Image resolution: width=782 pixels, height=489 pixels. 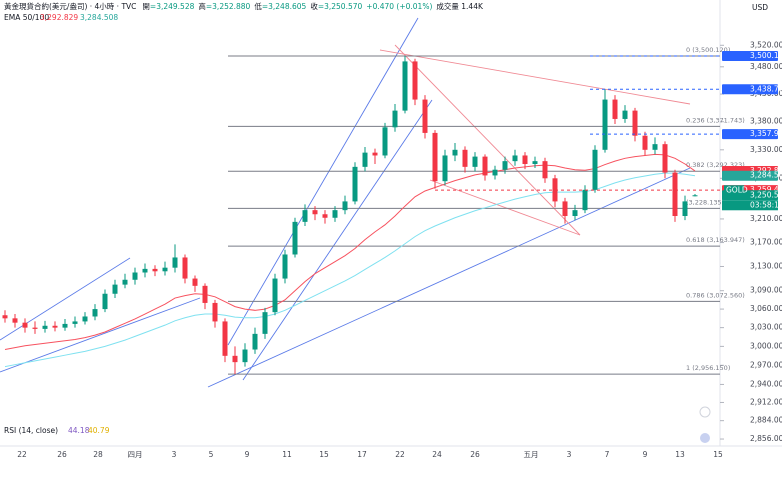 What do you see at coordinates (766, 88) in the screenshot?
I see `price-tag-label: 3,438.775` at bounding box center [766, 88].